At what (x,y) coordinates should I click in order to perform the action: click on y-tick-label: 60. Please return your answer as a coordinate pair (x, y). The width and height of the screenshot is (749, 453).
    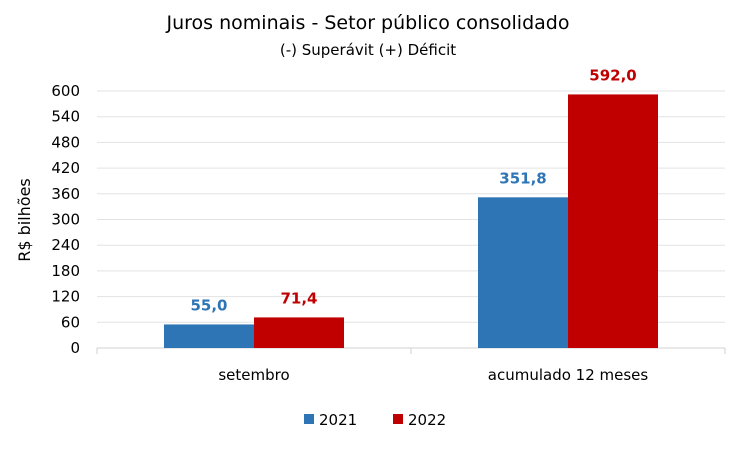
    Looking at the image, I should click on (70, 322).